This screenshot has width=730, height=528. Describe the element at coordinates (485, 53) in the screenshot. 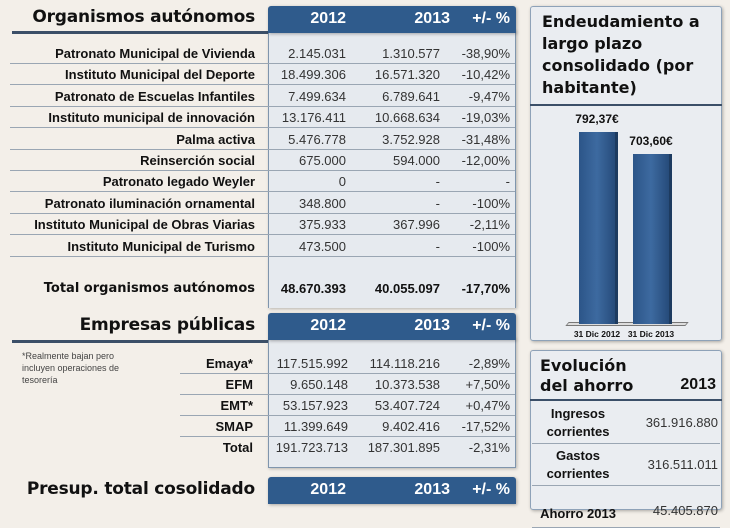

I see `value-pct: -38,90%` at that location.